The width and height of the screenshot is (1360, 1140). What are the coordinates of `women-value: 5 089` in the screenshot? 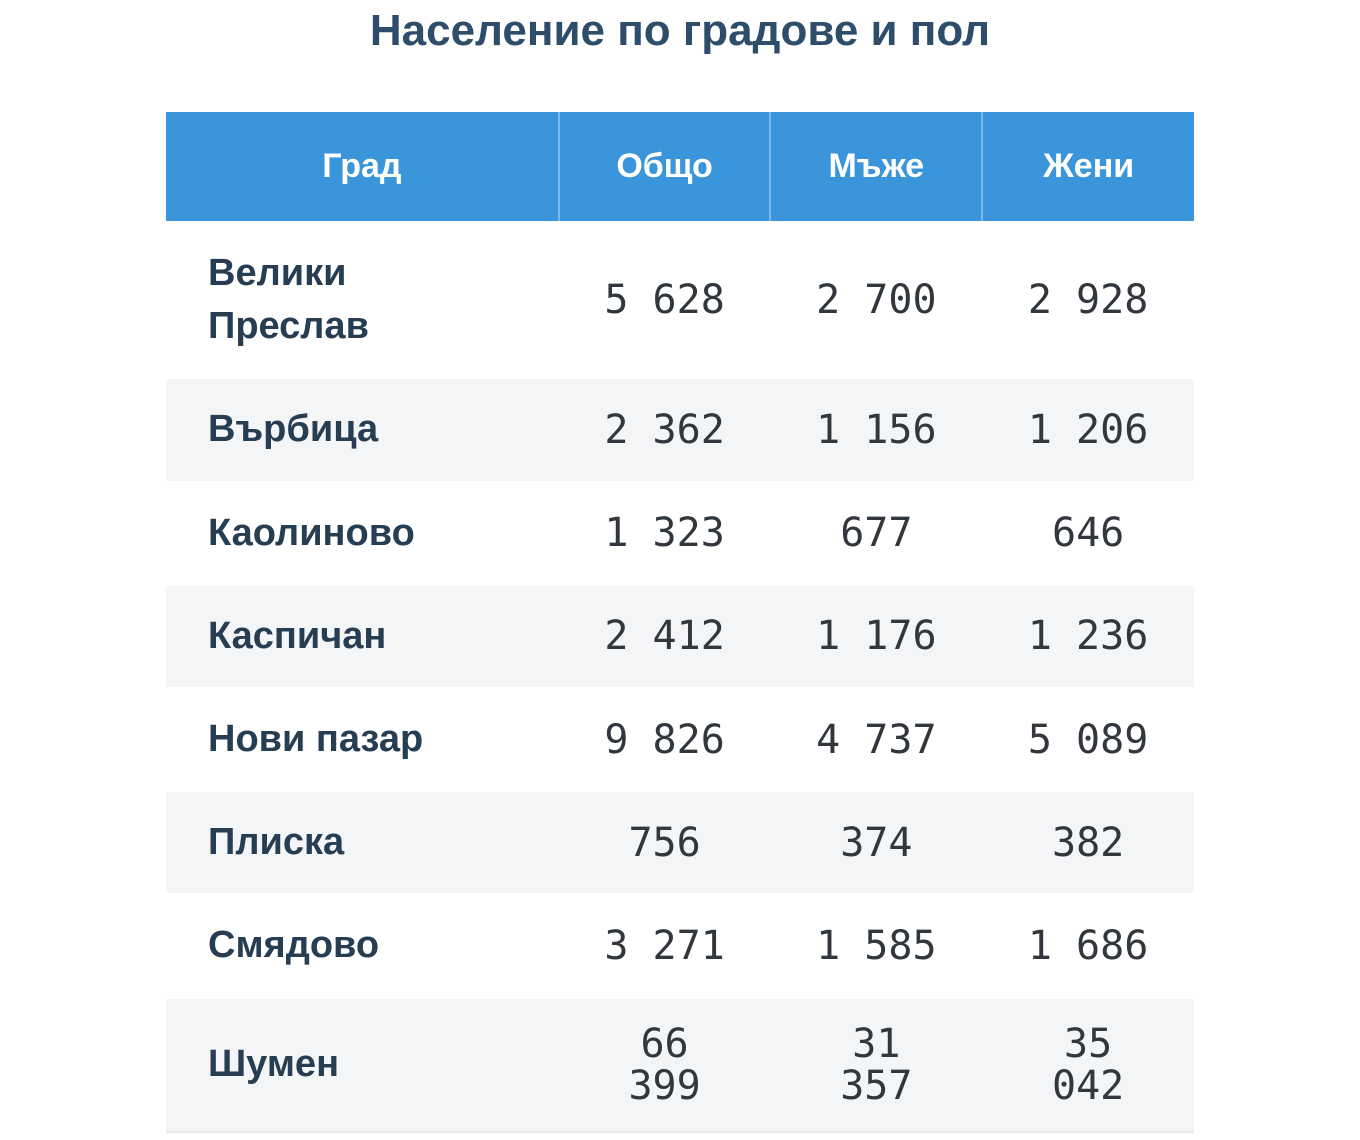 It's located at (1088, 739).